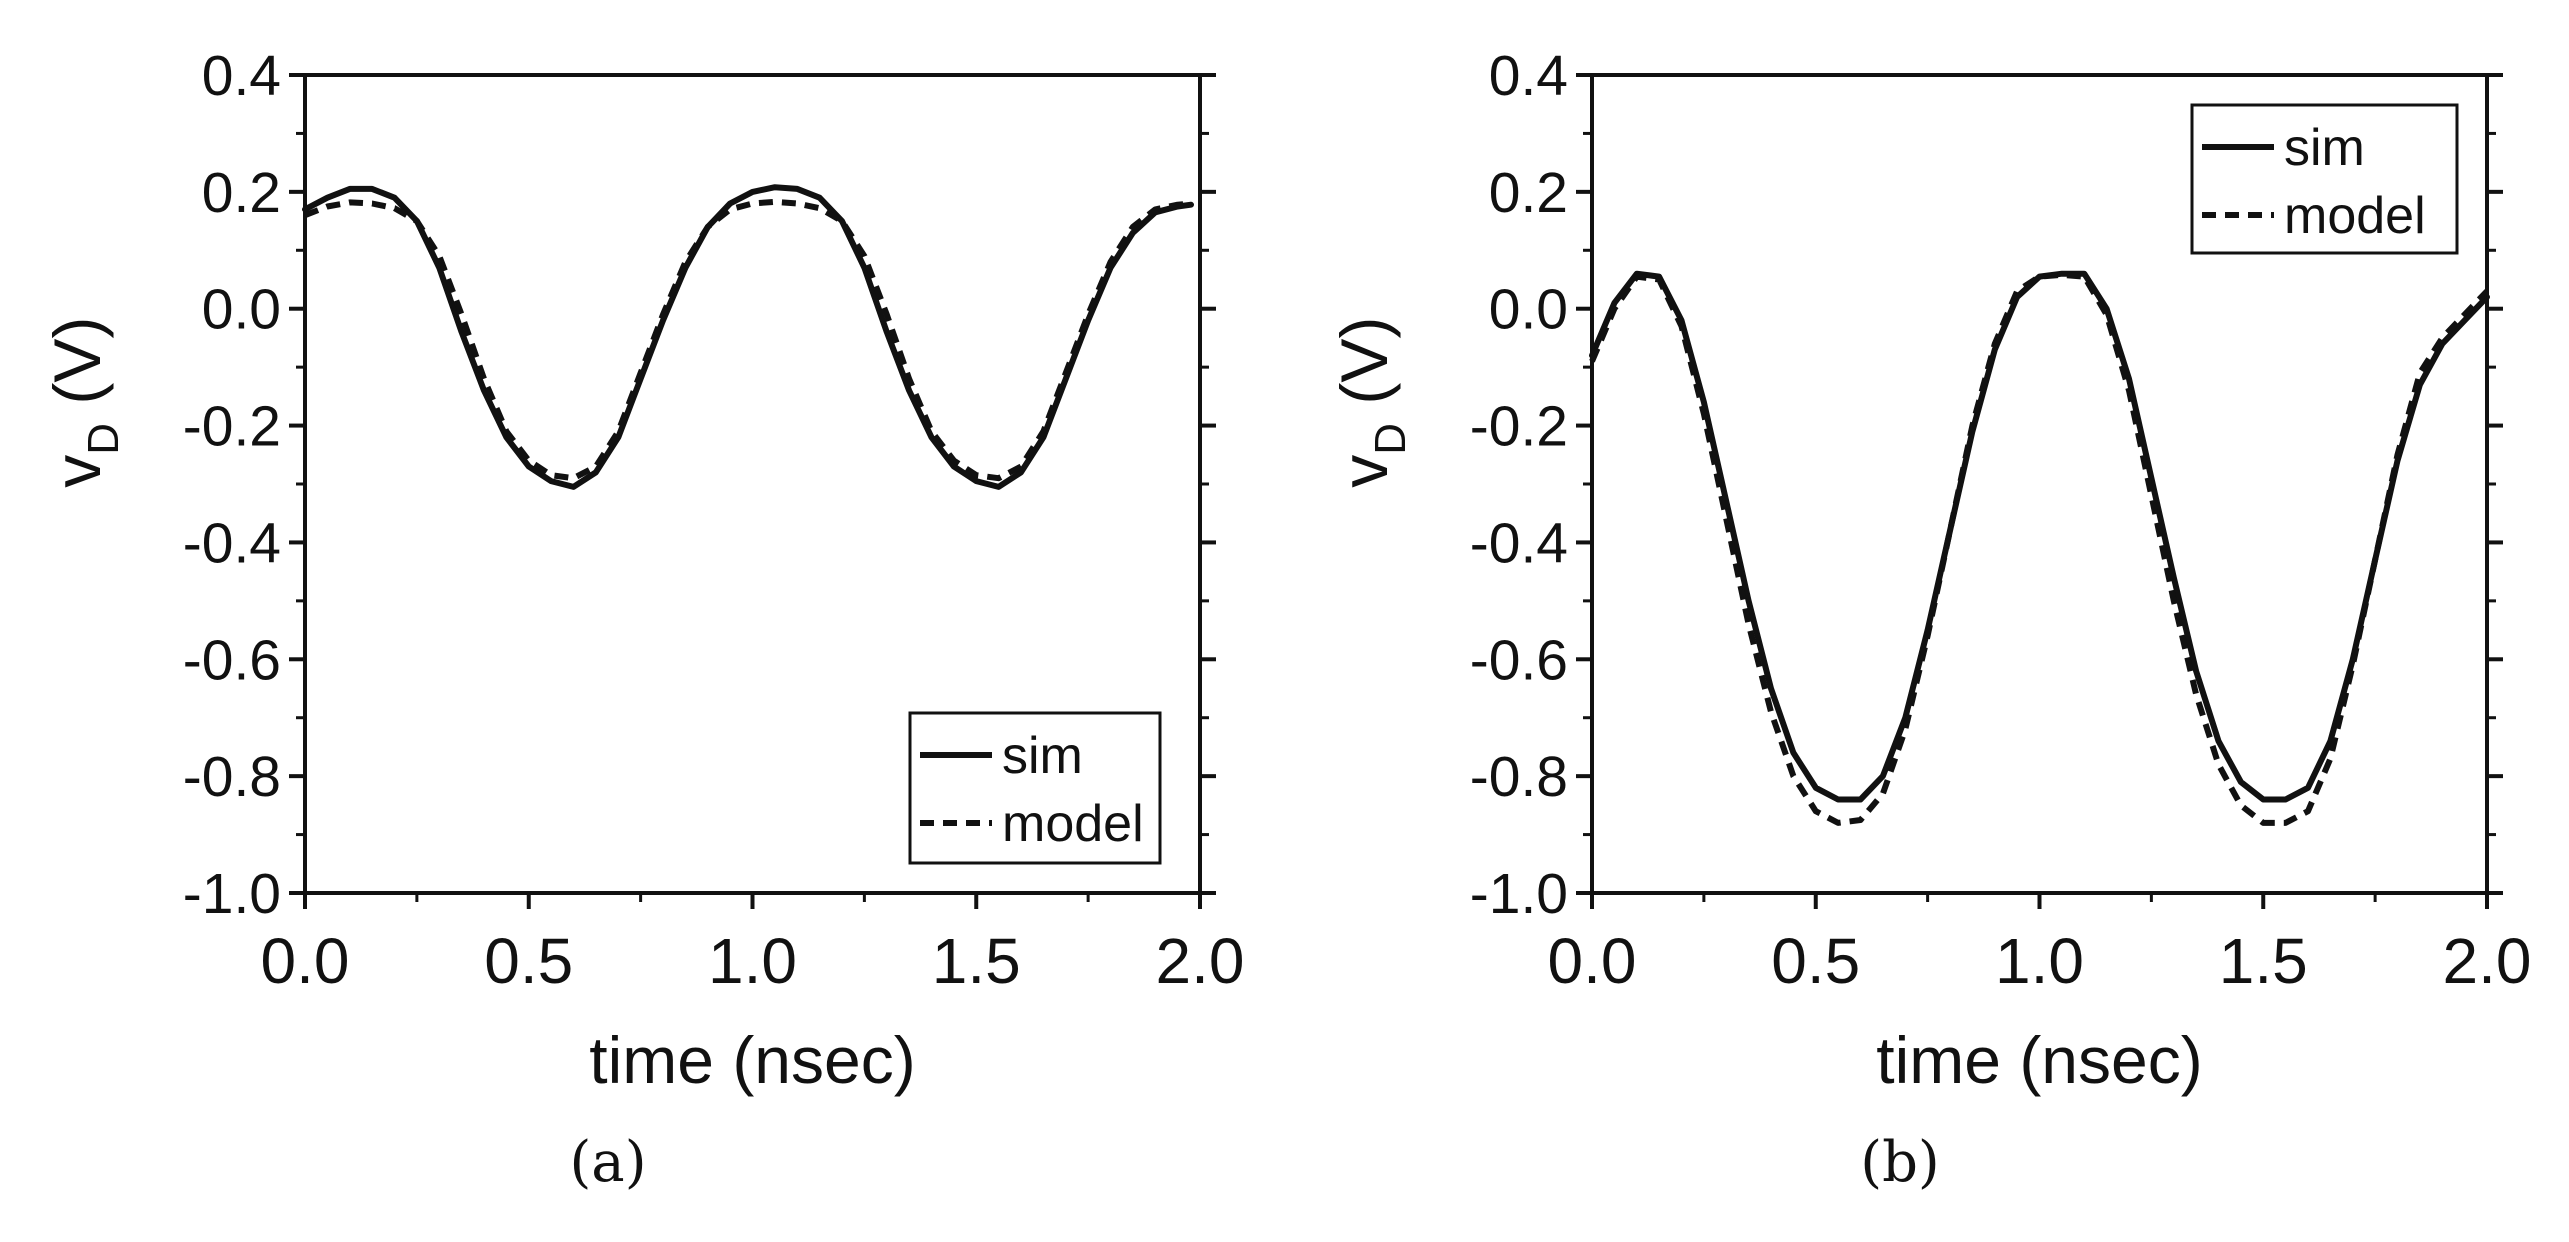 The image size is (2569, 1242). I want to click on series-line-sim, so click(748, 337).